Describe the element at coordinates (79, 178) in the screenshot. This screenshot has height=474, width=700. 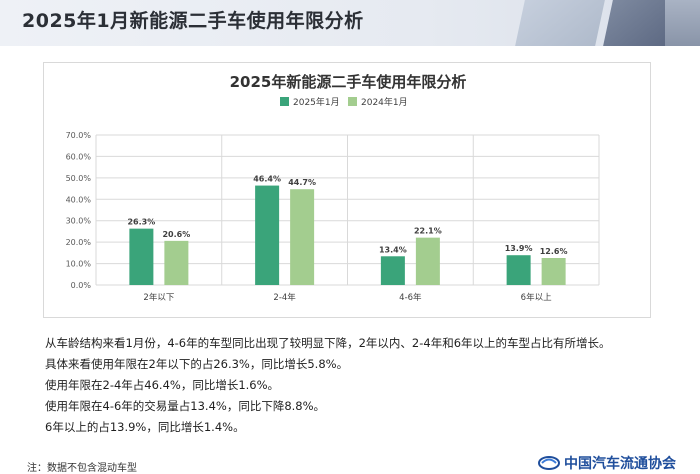
I see `y-tick-label: 50.0%` at that location.